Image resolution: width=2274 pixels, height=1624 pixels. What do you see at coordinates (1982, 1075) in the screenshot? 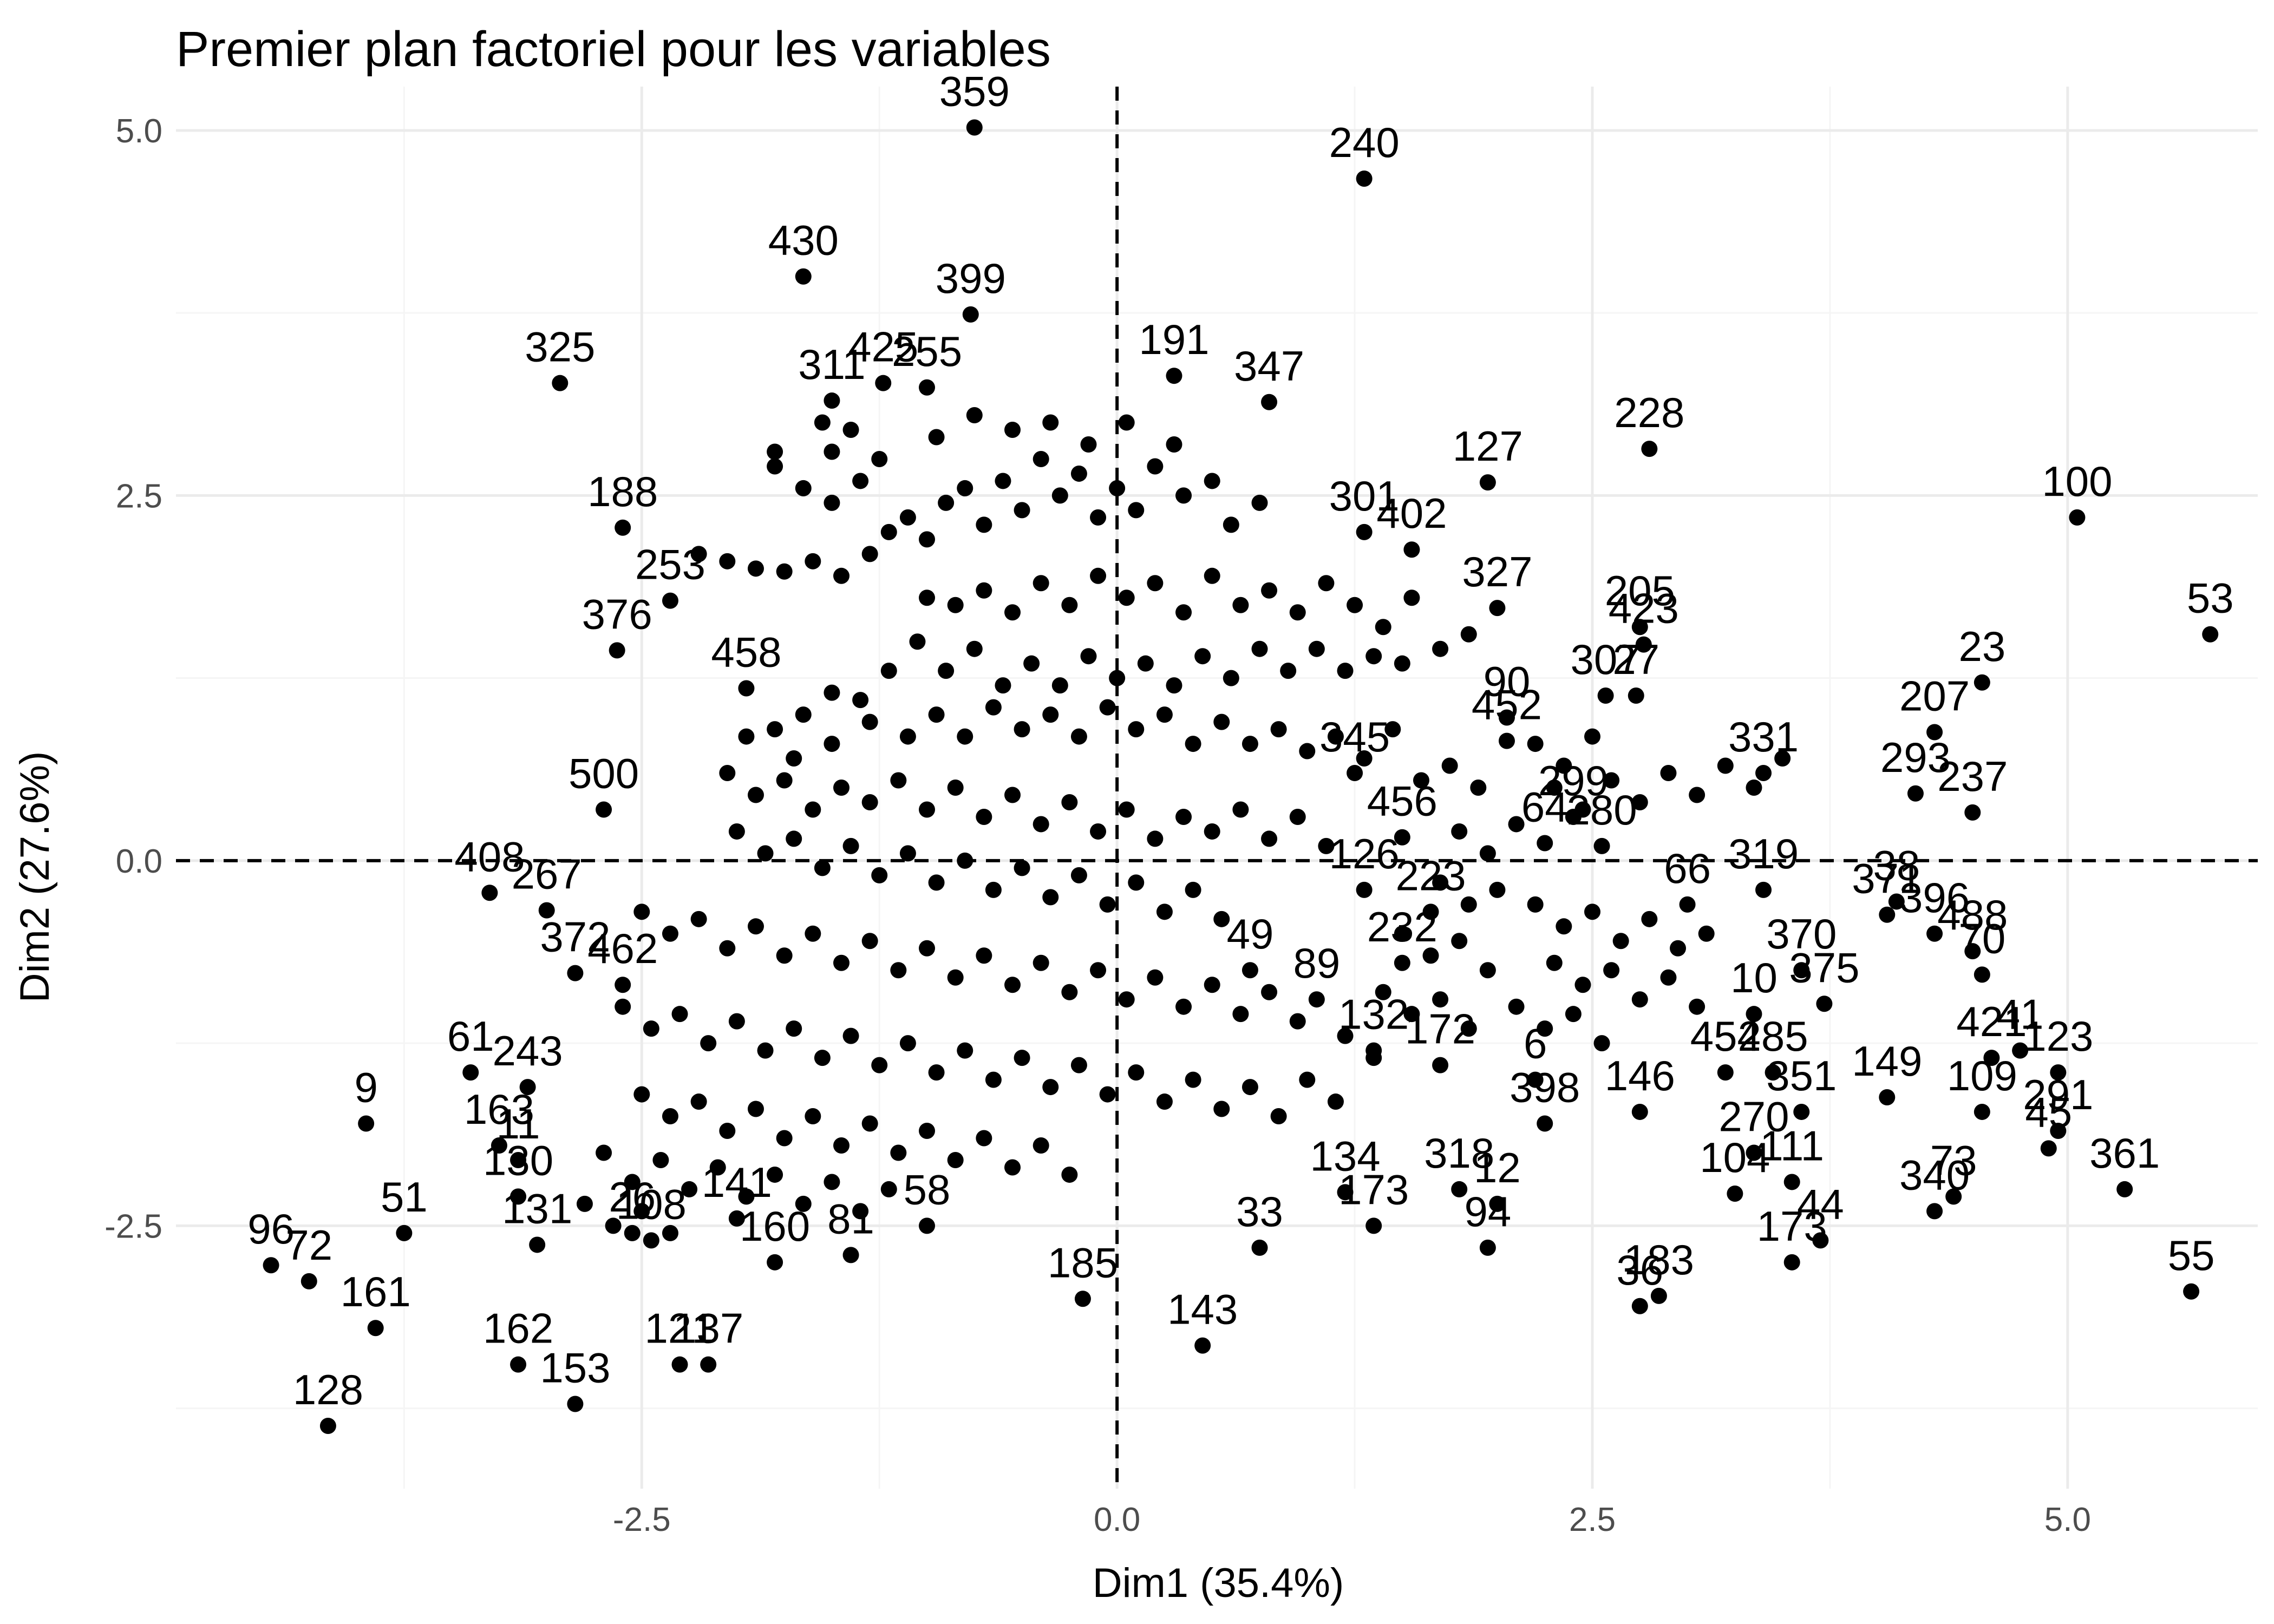
I see `point-label: 109` at bounding box center [1982, 1075].